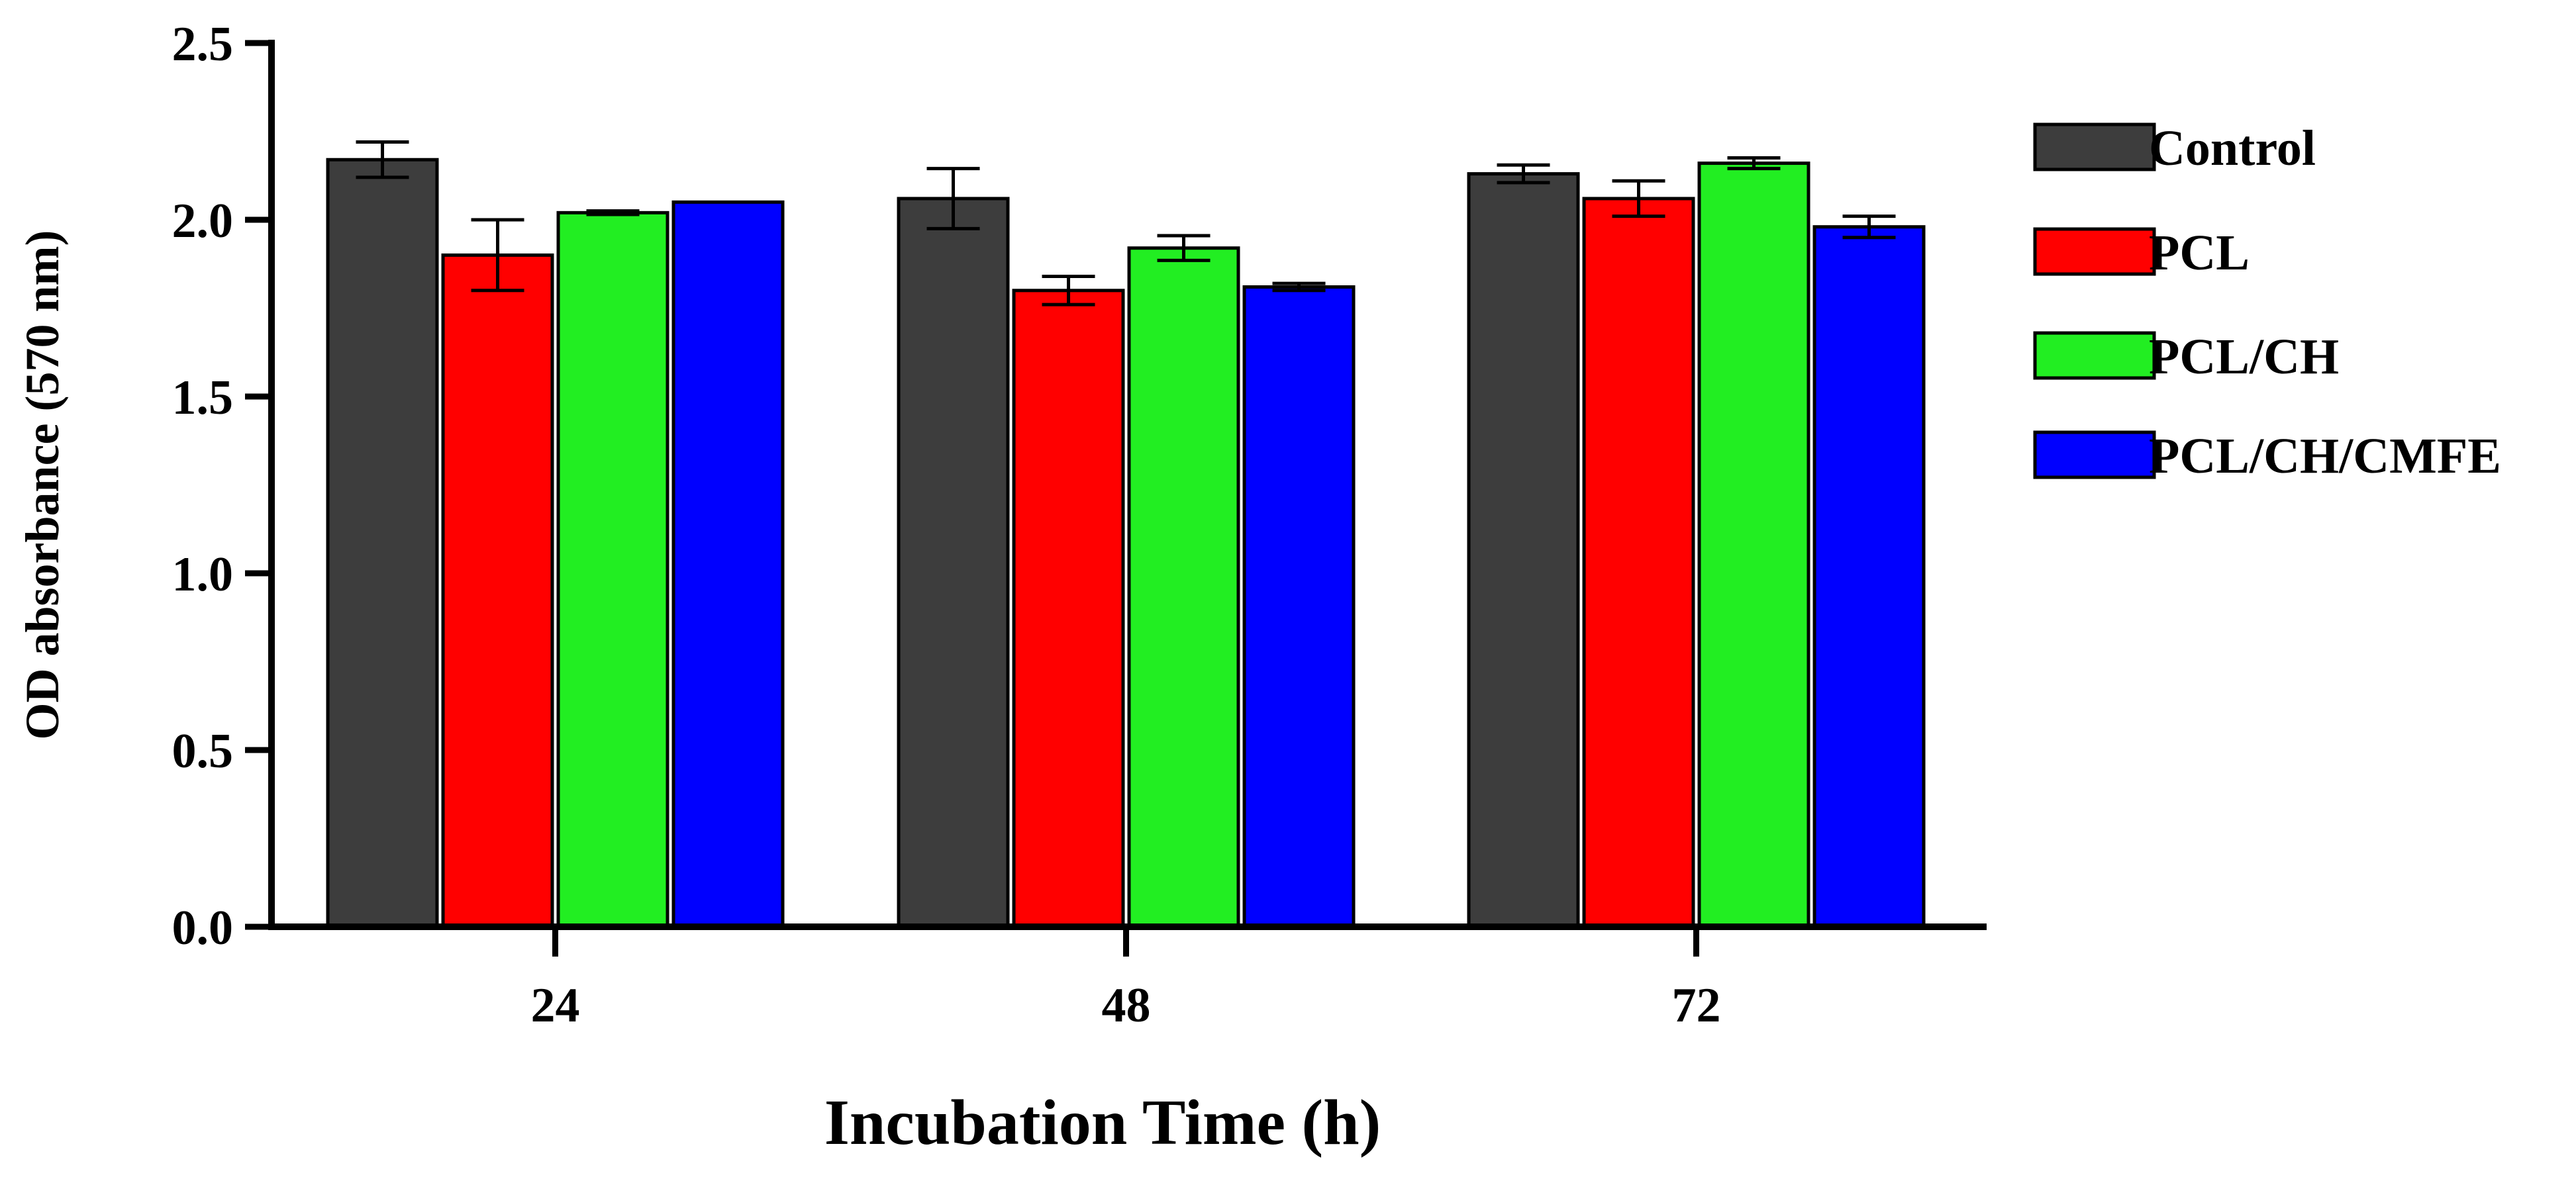 This screenshot has height=1179, width=2576. I want to click on y-tick-label: 1.5, so click(203, 398).